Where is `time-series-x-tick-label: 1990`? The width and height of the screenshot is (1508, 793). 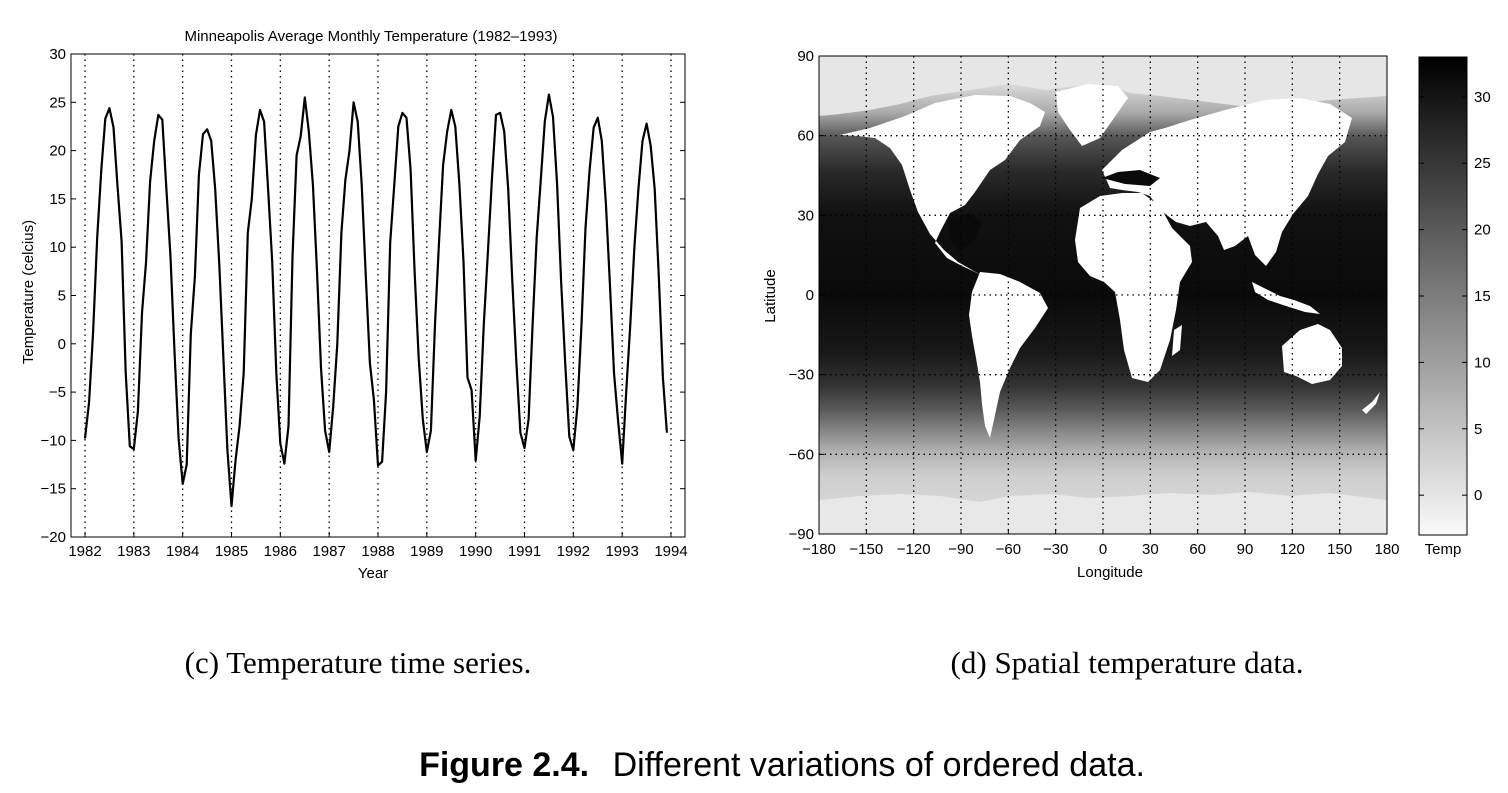 time-series-x-tick-label: 1990 is located at coordinates (475, 551).